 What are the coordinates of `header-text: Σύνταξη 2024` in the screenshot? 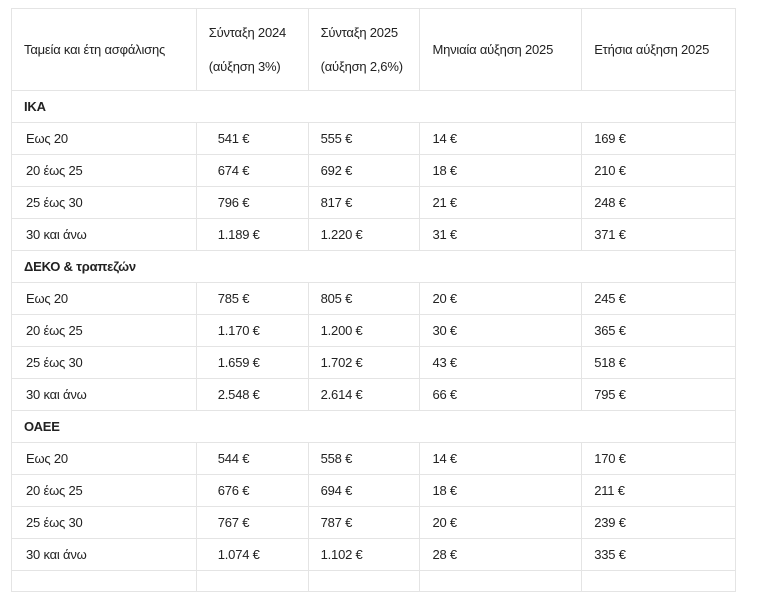 It's located at (247, 32).